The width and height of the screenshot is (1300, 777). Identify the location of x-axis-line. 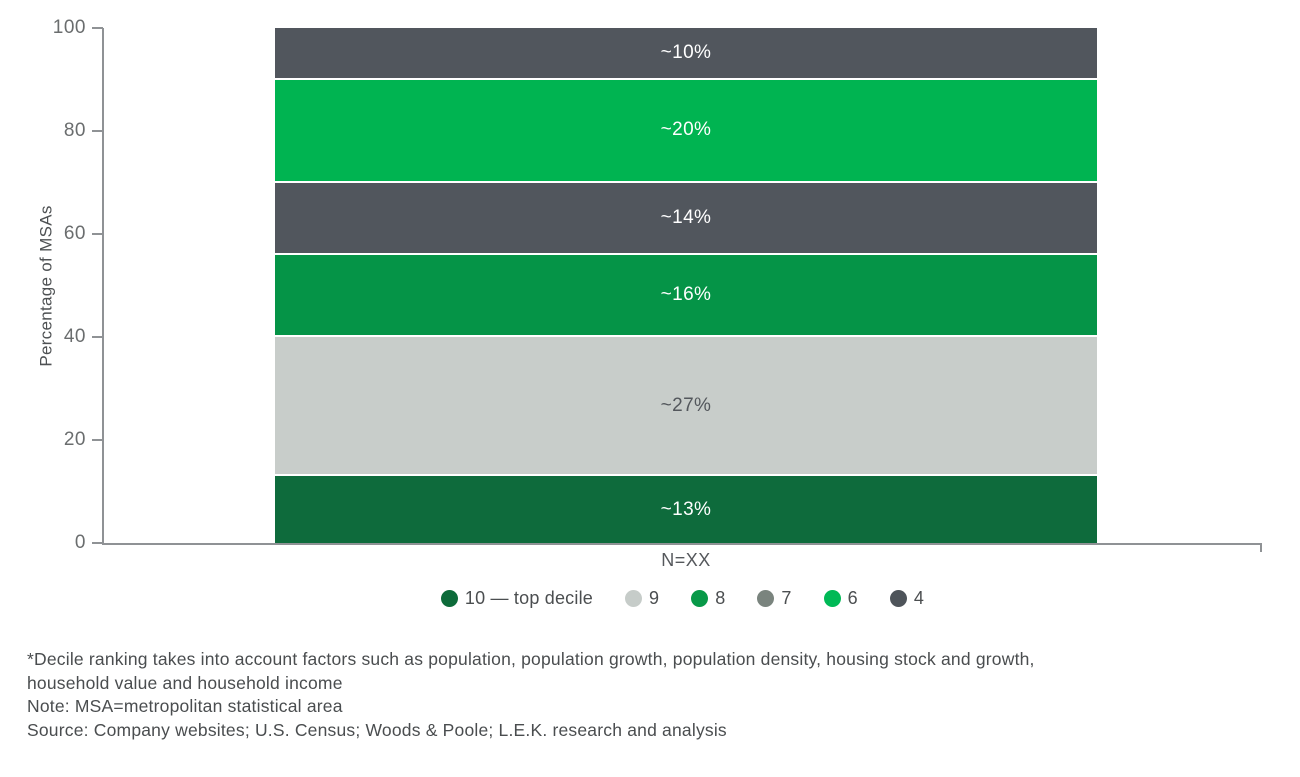
(682, 544).